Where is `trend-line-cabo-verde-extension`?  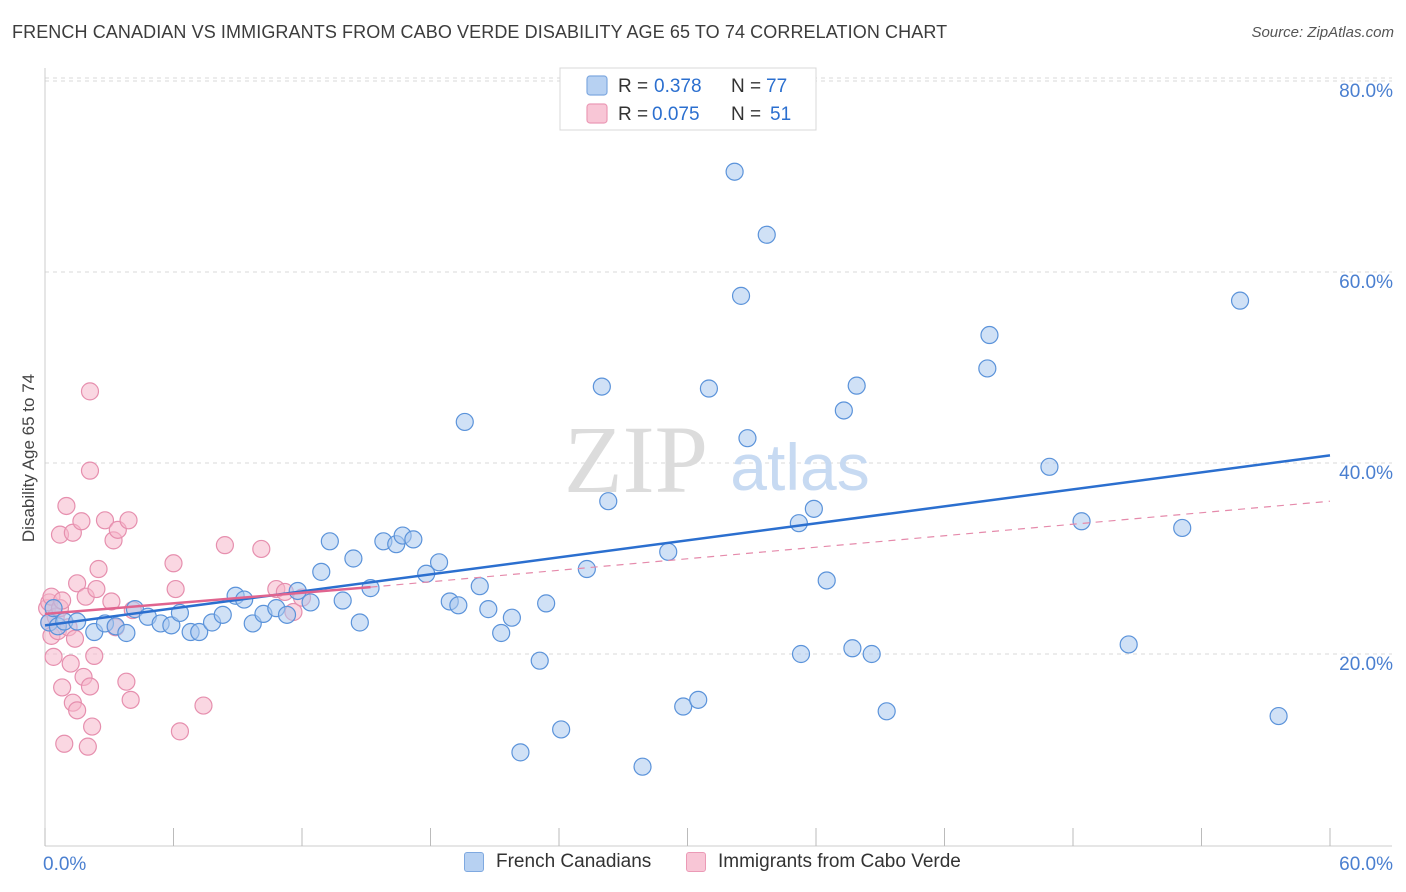
trend-line-cabo-verde-extension is located at coordinates (850, 544).